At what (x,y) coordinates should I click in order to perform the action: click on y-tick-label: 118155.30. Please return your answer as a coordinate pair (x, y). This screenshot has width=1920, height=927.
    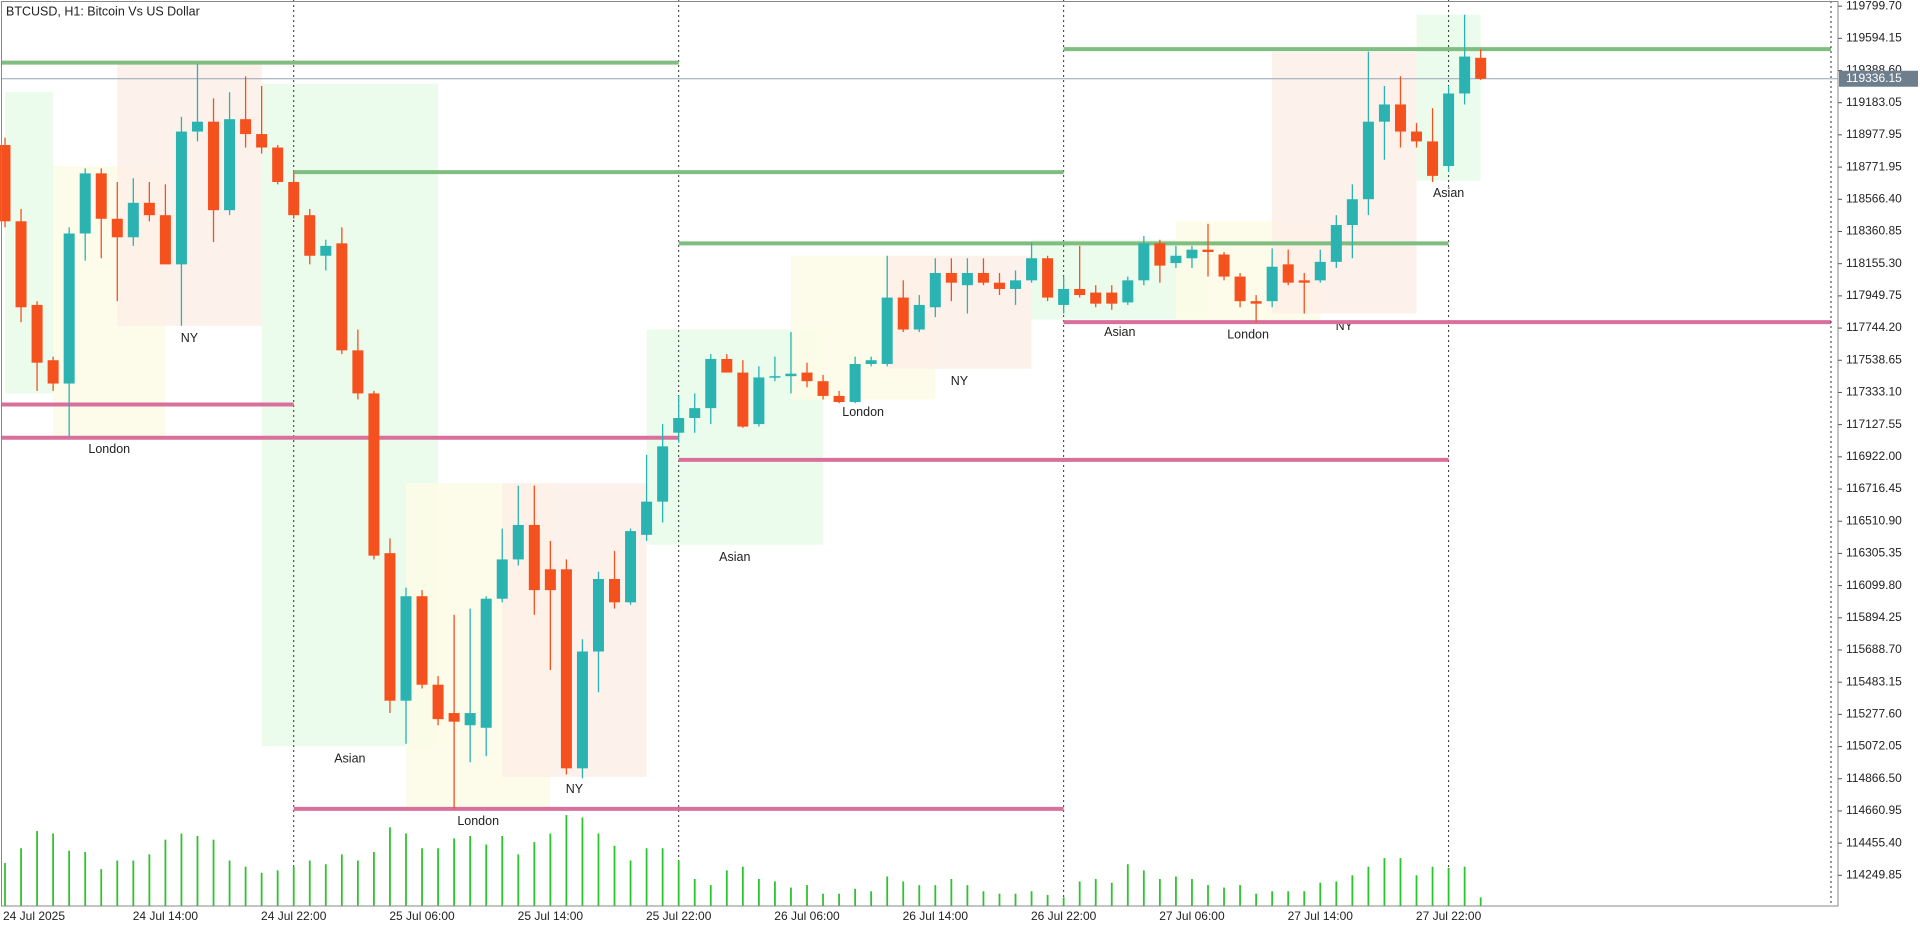
    Looking at the image, I should click on (1874, 263).